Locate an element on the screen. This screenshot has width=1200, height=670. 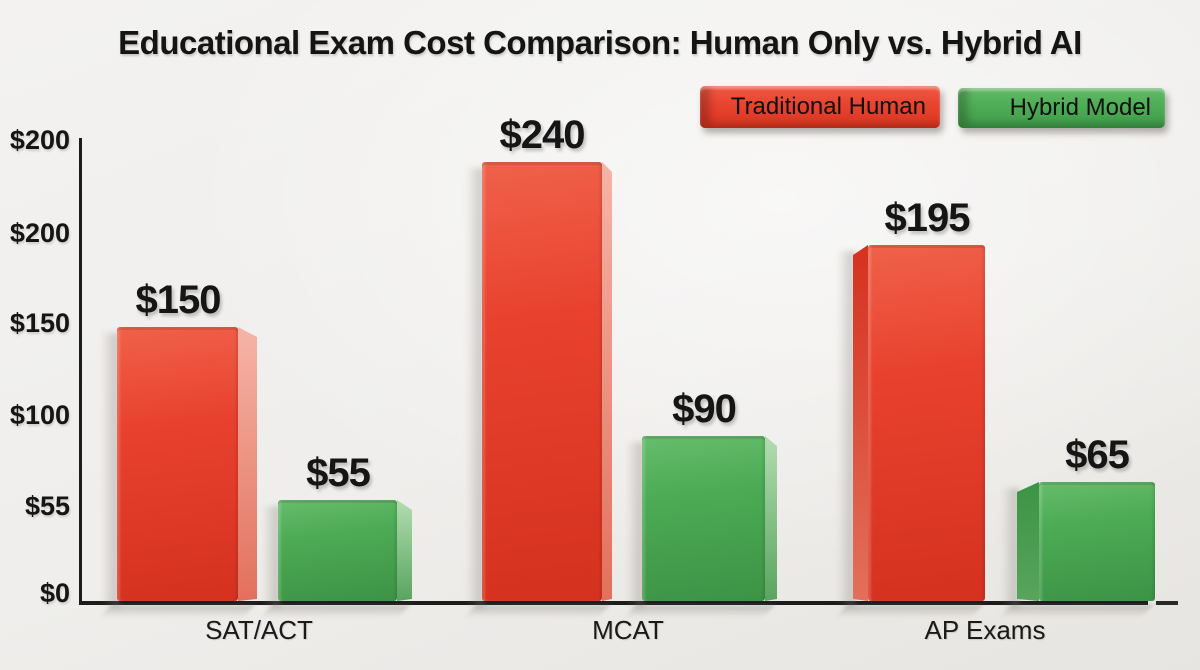
value-label-traditional-human-mcat: $240 is located at coordinates (542, 135).